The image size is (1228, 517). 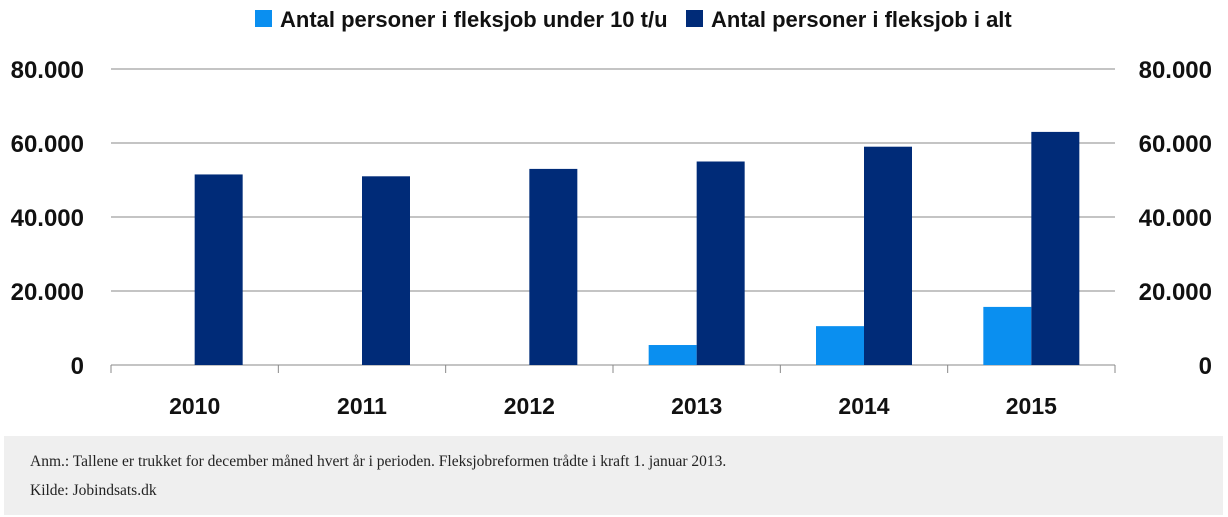 I want to click on bar-total-2010, so click(x=218, y=269).